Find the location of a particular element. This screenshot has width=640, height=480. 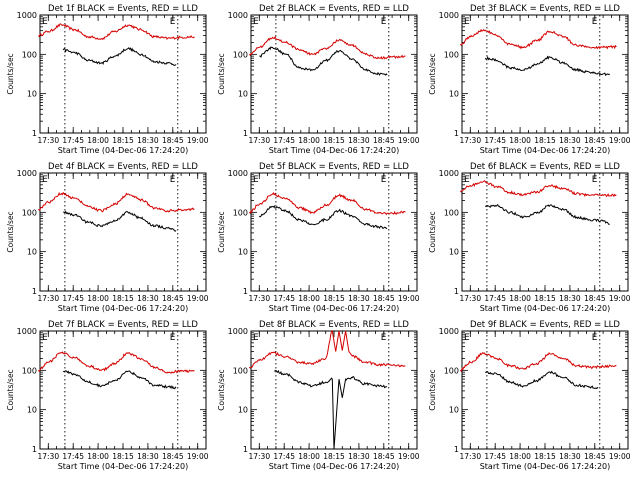

chart-title: Det 1f BLACK = Events, RED = LLD is located at coordinates (123, 9).